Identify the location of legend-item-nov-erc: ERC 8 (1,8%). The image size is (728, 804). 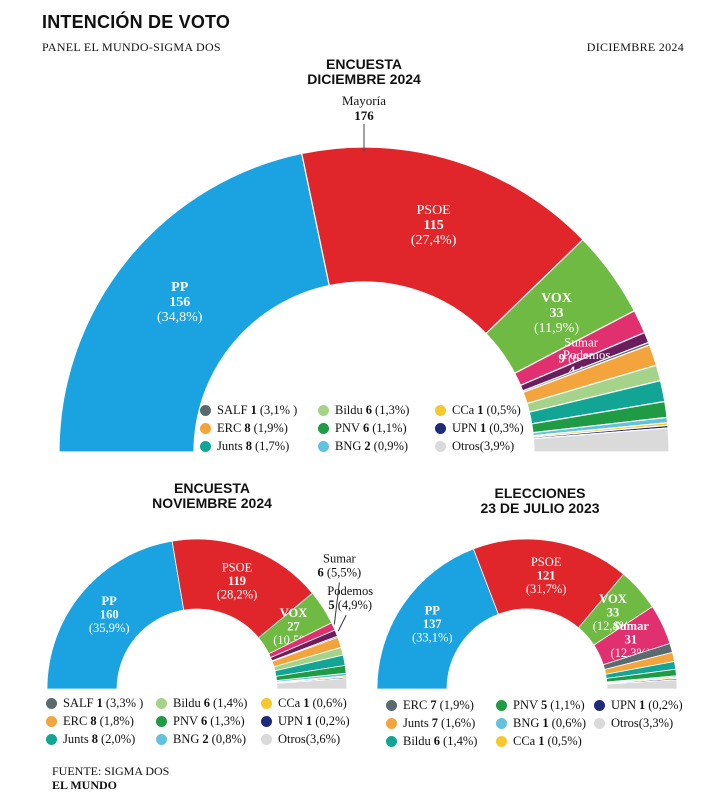
(90, 721).